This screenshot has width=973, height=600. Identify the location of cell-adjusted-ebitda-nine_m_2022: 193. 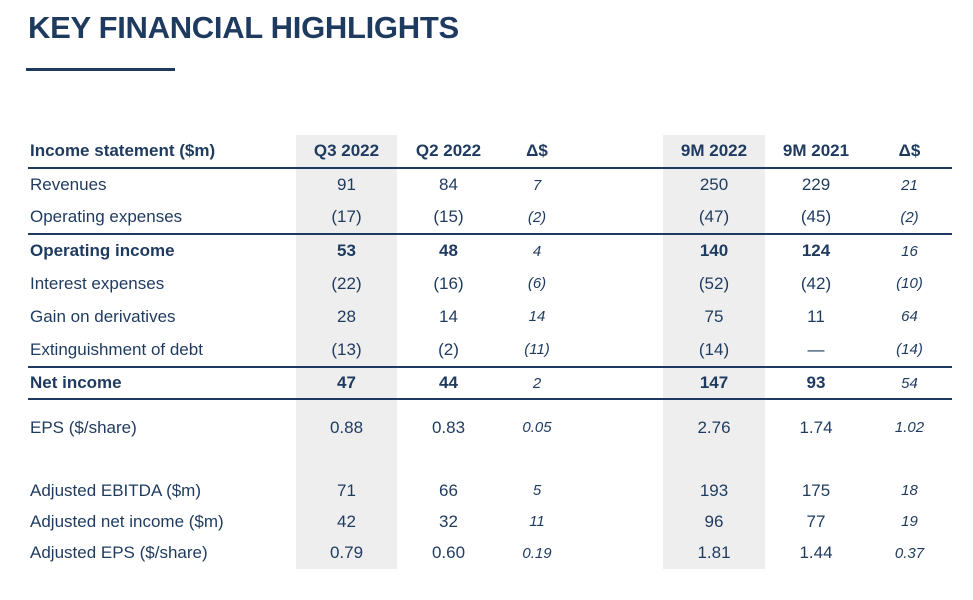
(714, 490).